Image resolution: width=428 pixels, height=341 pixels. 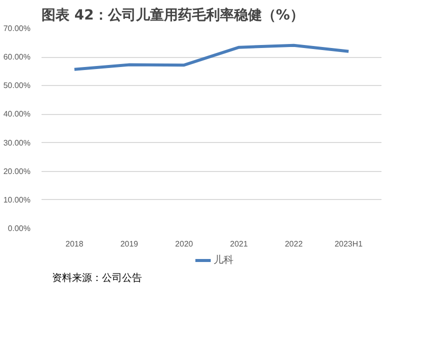 I want to click on y-tick-label: 30.00%, so click(x=17, y=143).